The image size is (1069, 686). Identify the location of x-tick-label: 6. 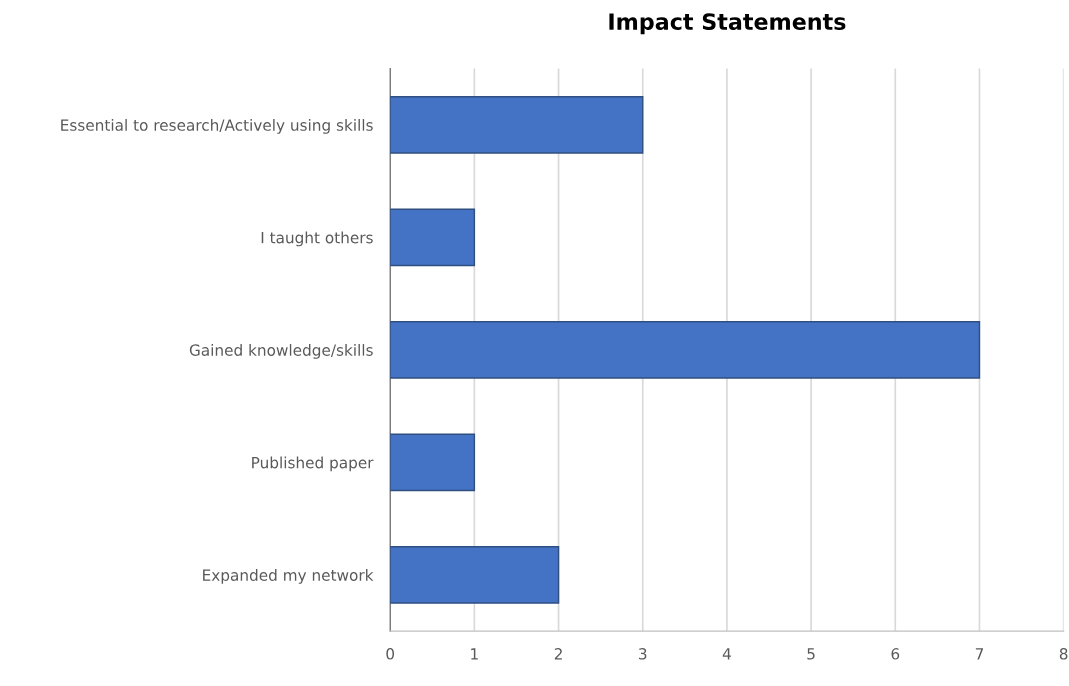
(895, 654).